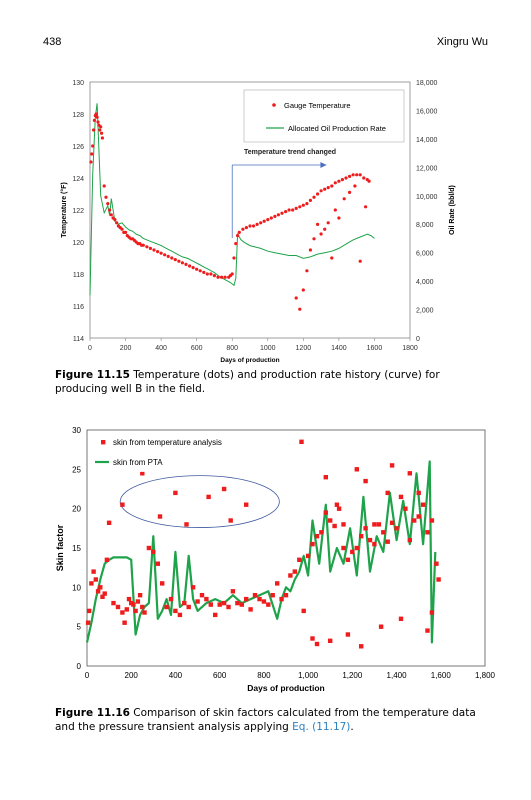 The image size is (531, 800). What do you see at coordinates (220, 675) in the screenshot?
I see `chart2-x-tick-label: 600` at bounding box center [220, 675].